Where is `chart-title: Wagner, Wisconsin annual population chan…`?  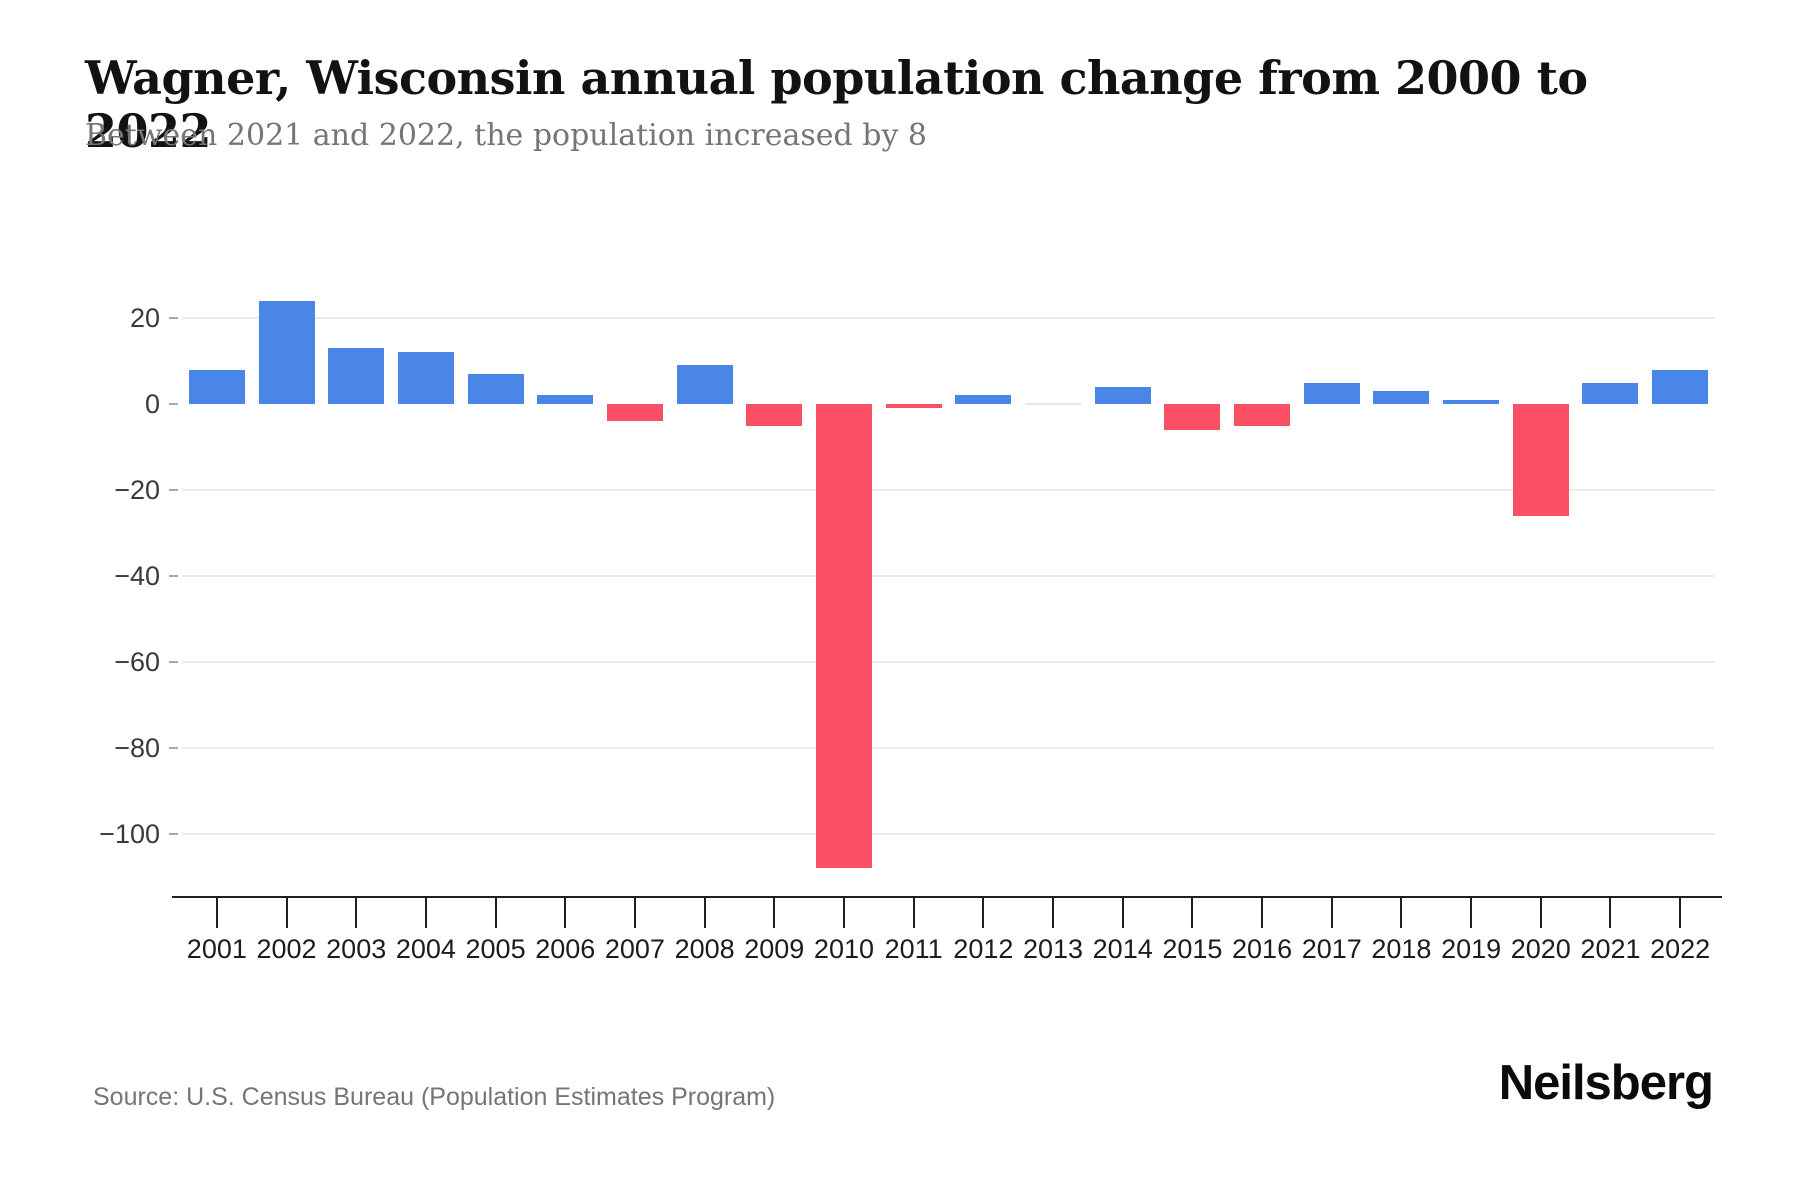
chart-title: Wagner, Wisconsin annual population chan… is located at coordinates (836, 104).